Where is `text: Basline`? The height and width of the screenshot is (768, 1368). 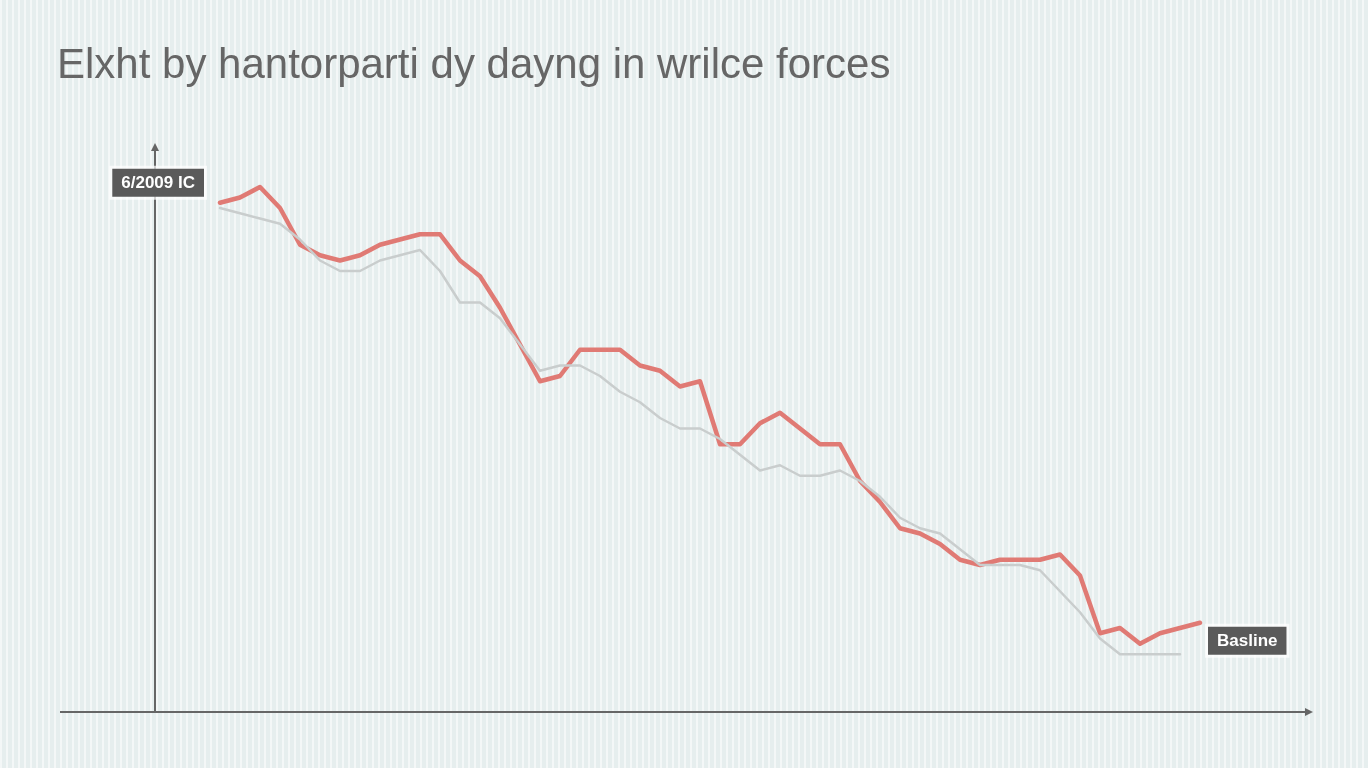
text: Basline is located at coordinates (1247, 641).